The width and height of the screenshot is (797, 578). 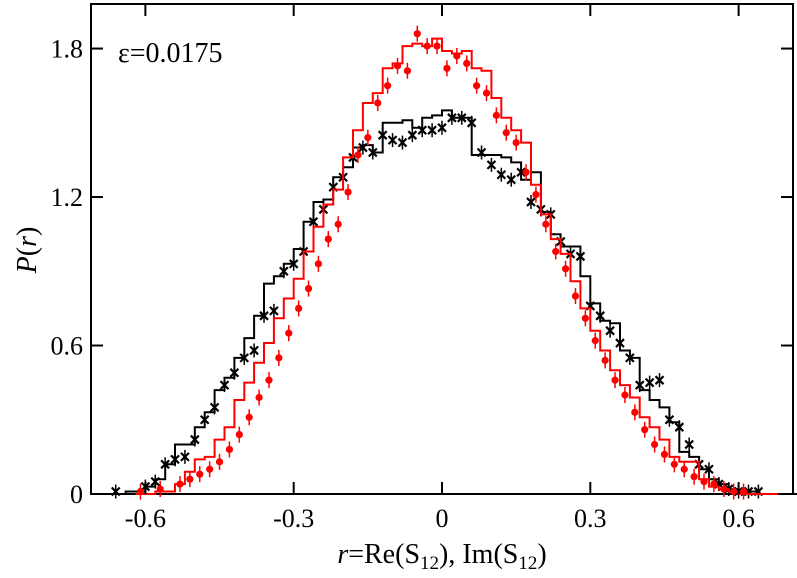 What do you see at coordinates (527, 563) in the screenshot?
I see `x-label-sub2: 12` at bounding box center [527, 563].